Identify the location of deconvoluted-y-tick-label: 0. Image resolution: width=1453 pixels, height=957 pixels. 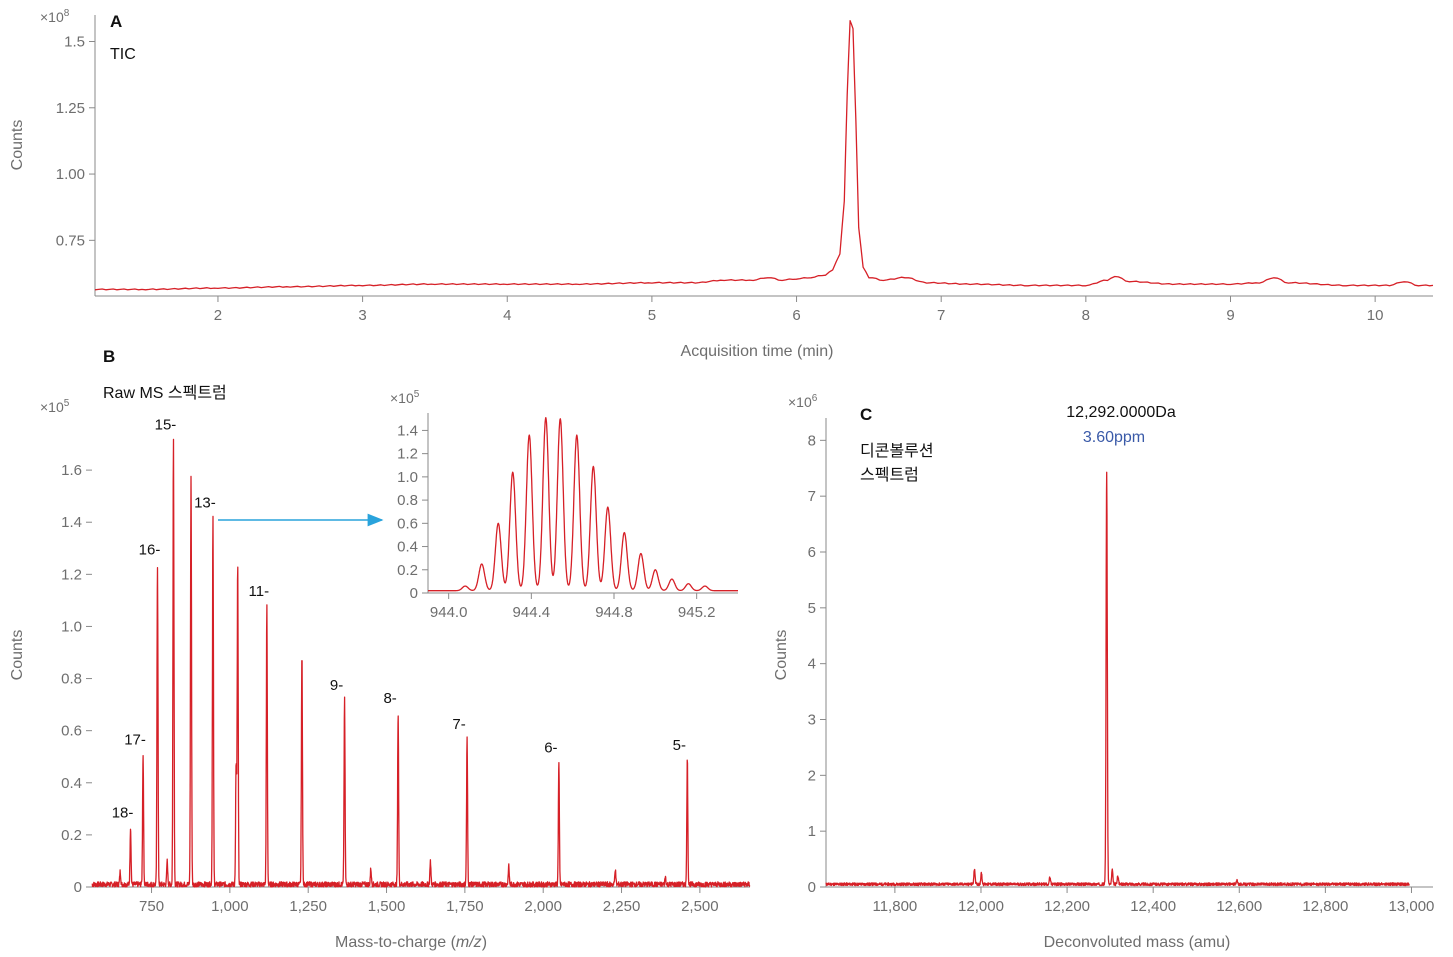
(812, 887).